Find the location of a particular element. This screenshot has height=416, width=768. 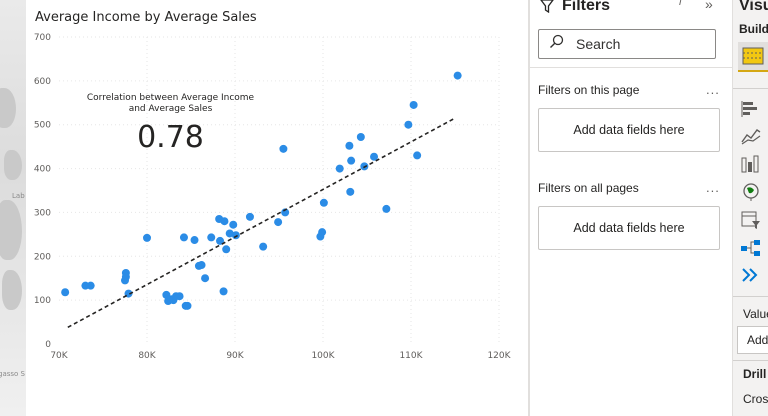

visualizations-title: Visualizations is located at coordinates (753, 7).